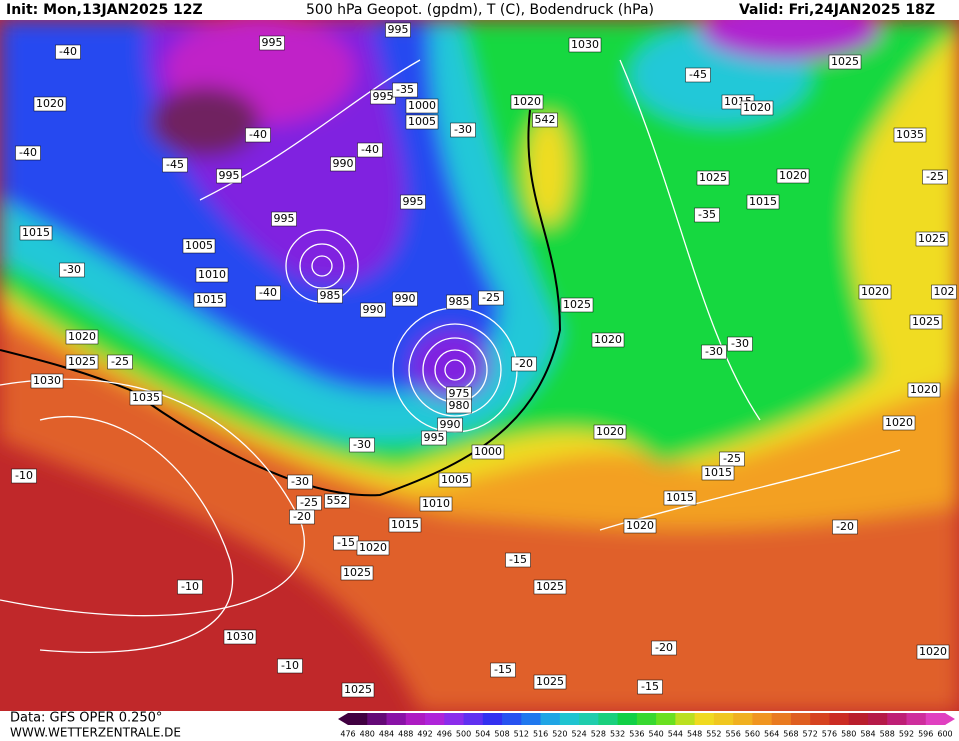 The width and height of the screenshot is (959, 741). I want to click on contour-label: 985, so click(330, 295).